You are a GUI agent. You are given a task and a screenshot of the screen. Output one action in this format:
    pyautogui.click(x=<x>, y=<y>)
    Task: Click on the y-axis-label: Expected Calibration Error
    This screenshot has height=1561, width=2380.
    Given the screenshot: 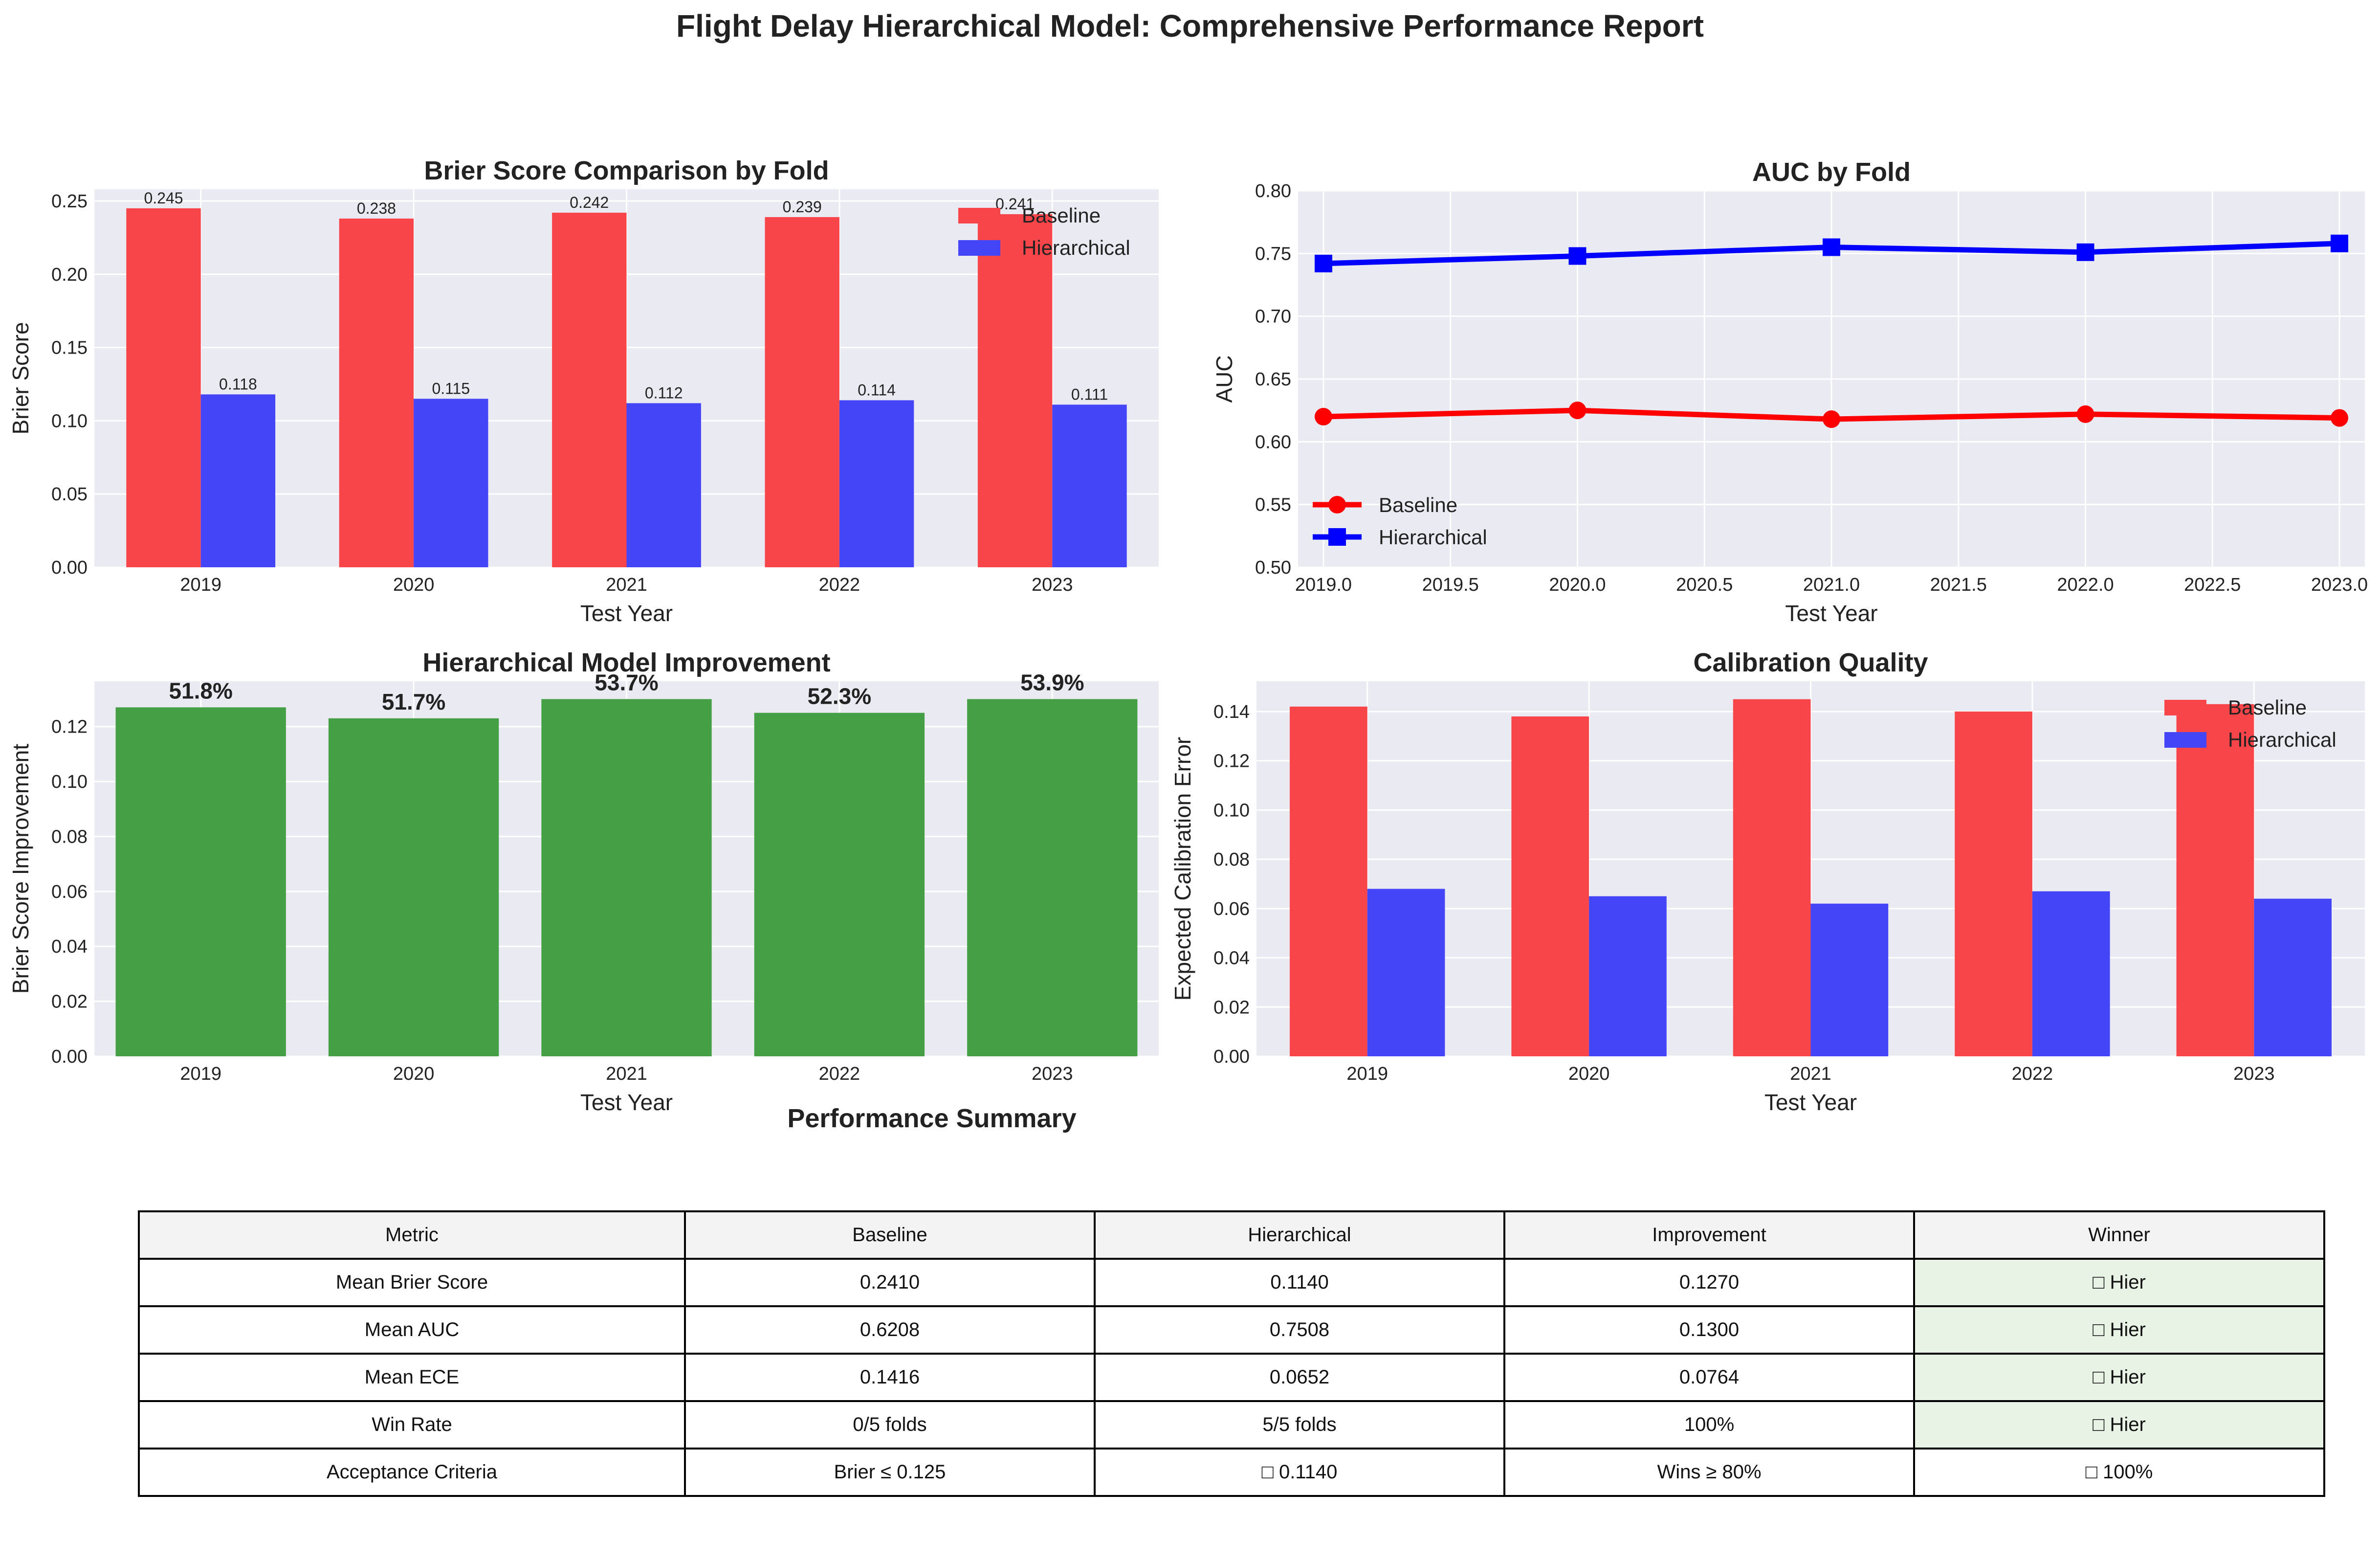 What is the action you would take?
    pyautogui.click(x=1182, y=869)
    